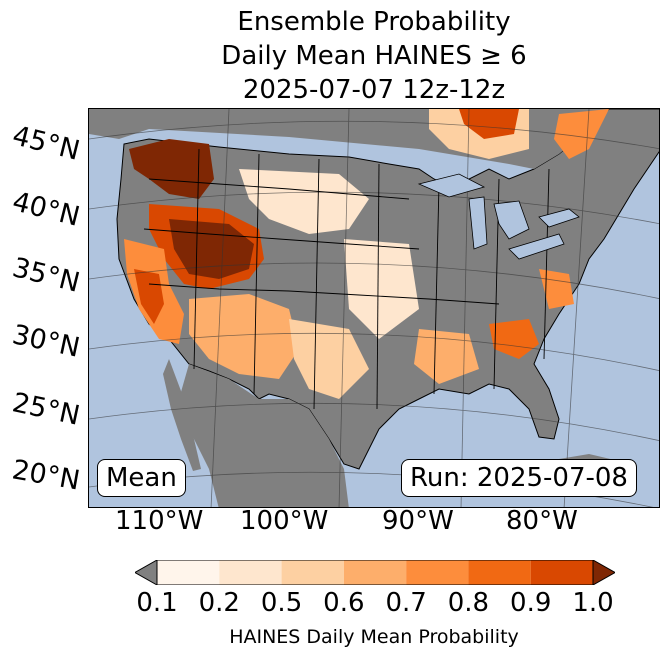 This screenshot has width=671, height=658. What do you see at coordinates (46, 341) in the screenshot?
I see `lat-label-30: 30°N` at bounding box center [46, 341].